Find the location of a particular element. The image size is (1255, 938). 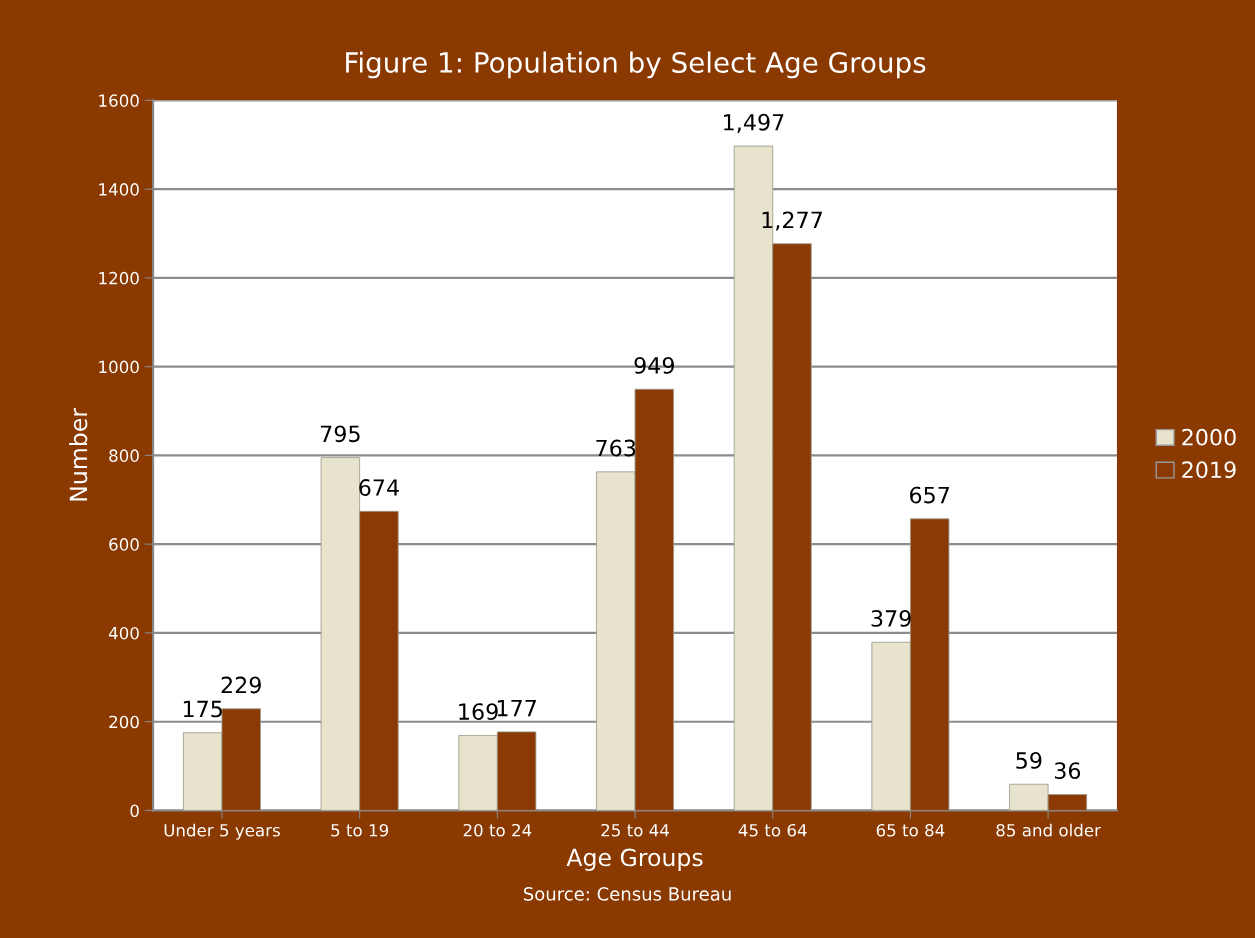

data-label: 1,277 is located at coordinates (792, 221).